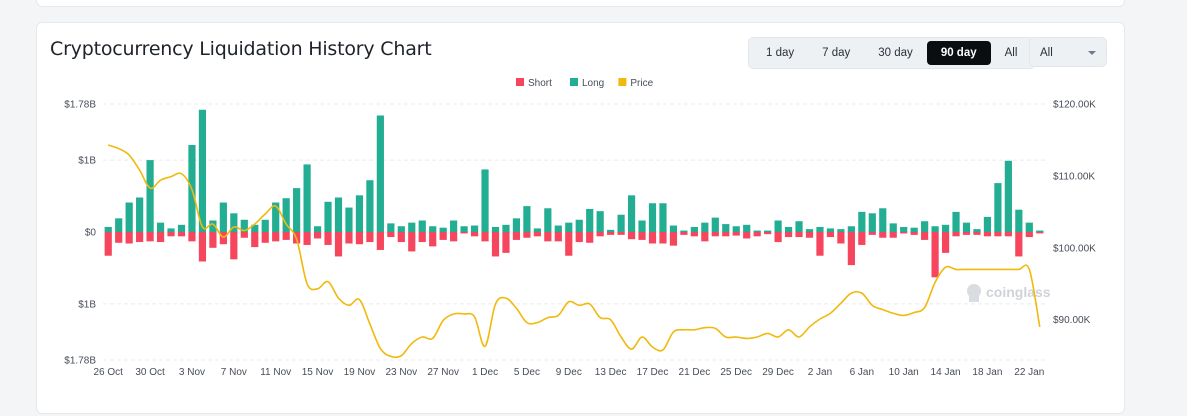  What do you see at coordinates (520, 82) in the screenshot?
I see `legend-swatch-short` at bounding box center [520, 82].